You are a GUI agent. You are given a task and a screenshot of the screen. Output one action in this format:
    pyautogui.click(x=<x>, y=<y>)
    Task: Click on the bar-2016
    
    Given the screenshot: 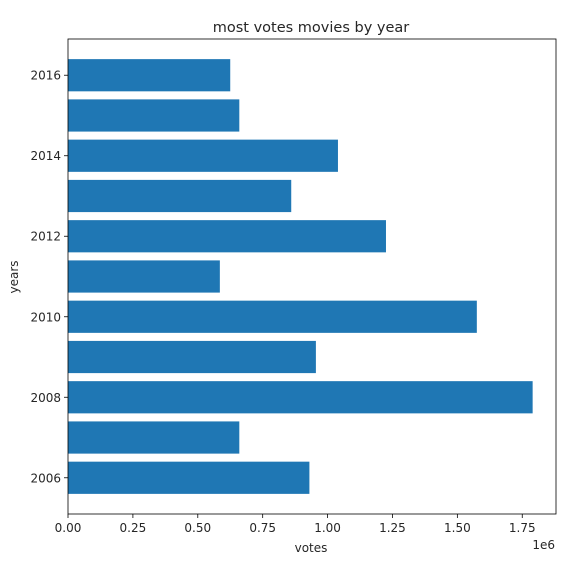 What is the action you would take?
    pyautogui.click(x=149, y=75)
    